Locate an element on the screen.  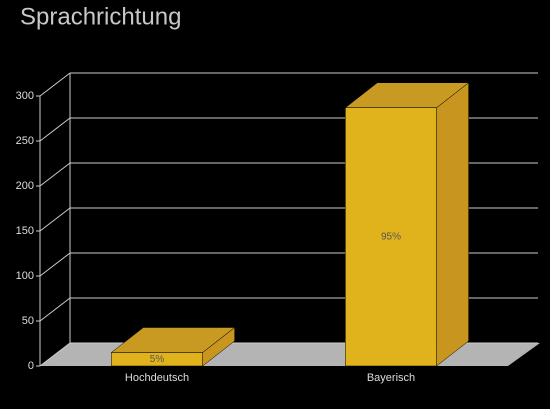
x-tick-label: Hochdeutsch is located at coordinates (157, 378).